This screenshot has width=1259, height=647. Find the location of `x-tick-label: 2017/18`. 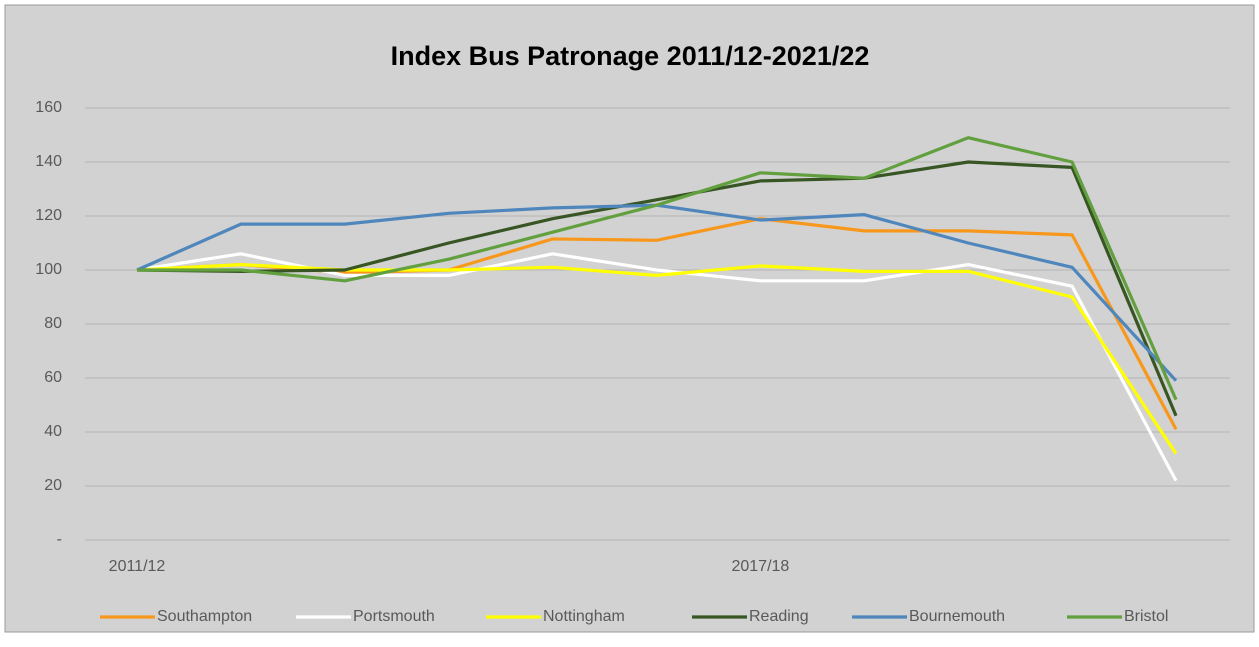

x-tick-label: 2017/18 is located at coordinates (760, 566).